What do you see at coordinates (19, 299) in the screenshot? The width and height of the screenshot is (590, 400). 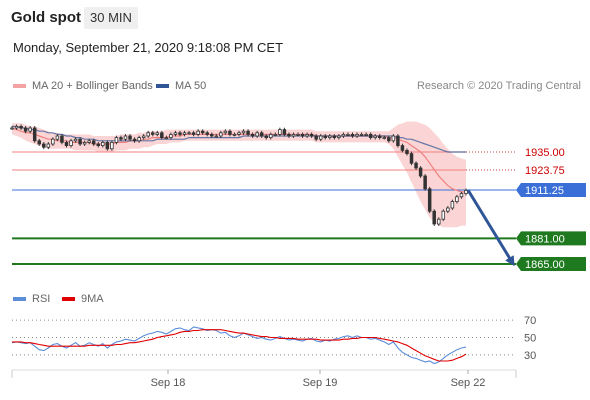 I see `rsi-swatch` at bounding box center [19, 299].